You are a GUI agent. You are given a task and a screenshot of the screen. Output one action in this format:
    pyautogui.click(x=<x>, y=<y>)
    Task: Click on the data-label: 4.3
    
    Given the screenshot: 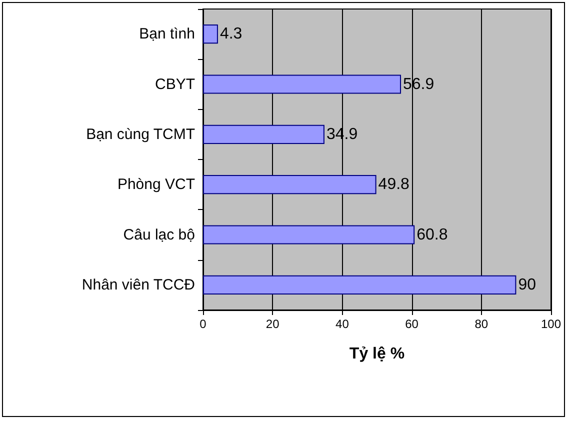 What is the action you would take?
    pyautogui.click(x=231, y=34)
    